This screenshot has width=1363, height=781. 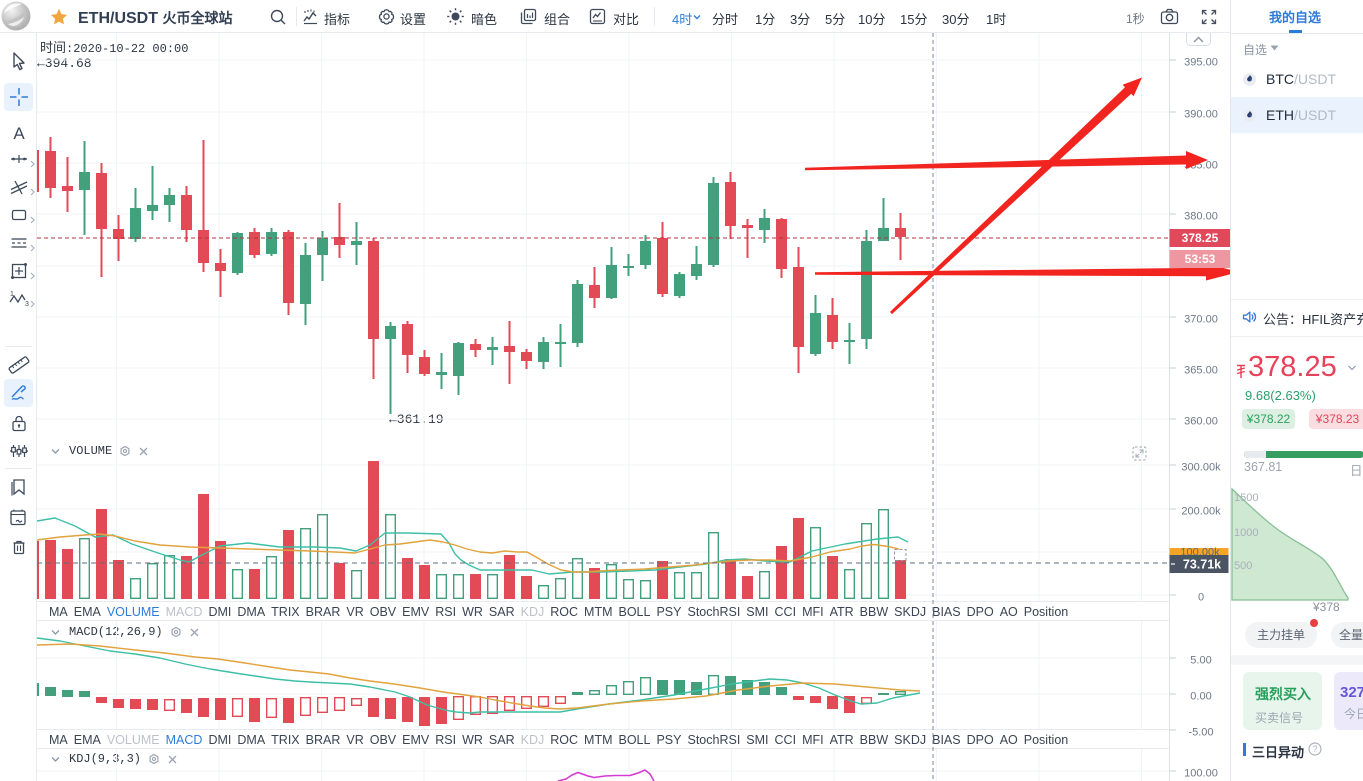 I want to click on svg-text: 5.00, so click(x=1200, y=661).